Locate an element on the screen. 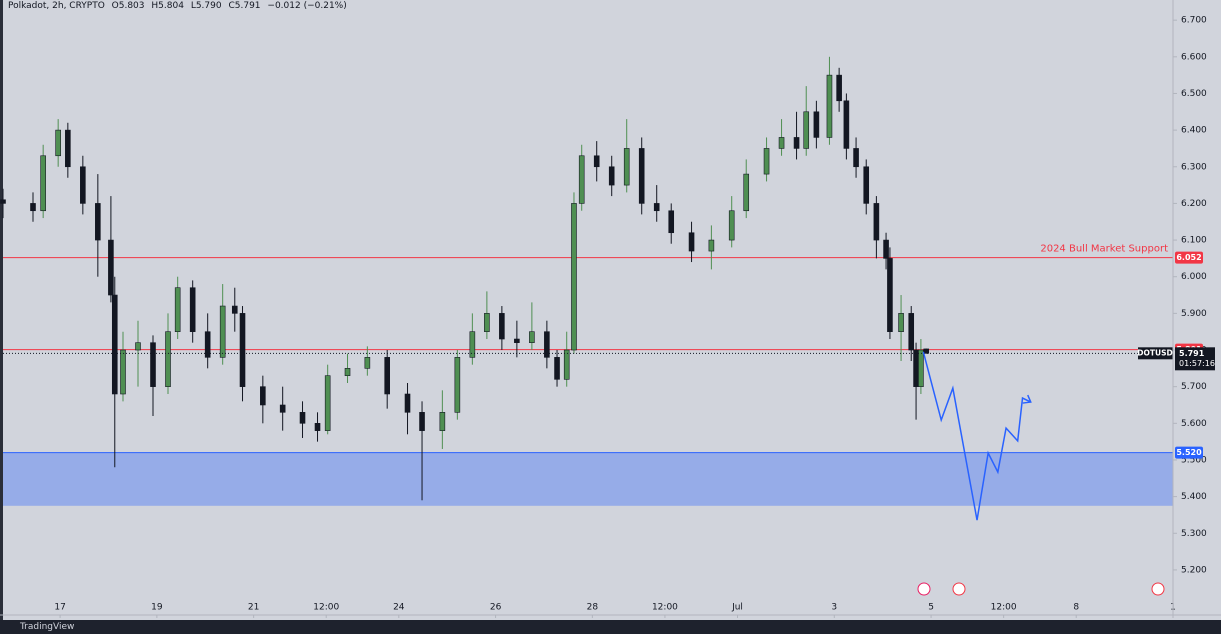 This screenshot has height=634, width=1221. brand: TradingView is located at coordinates (47, 627).